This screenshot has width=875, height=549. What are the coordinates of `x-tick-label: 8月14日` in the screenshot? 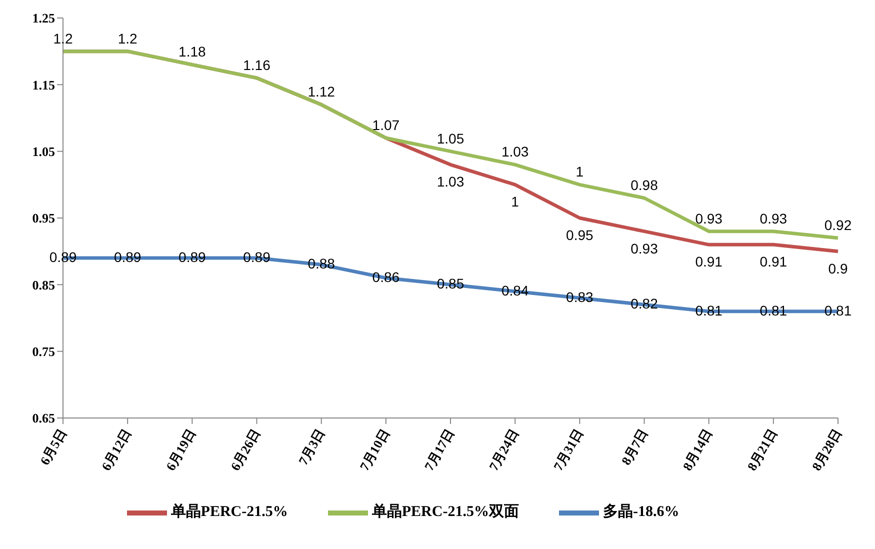 It's located at (698, 450).